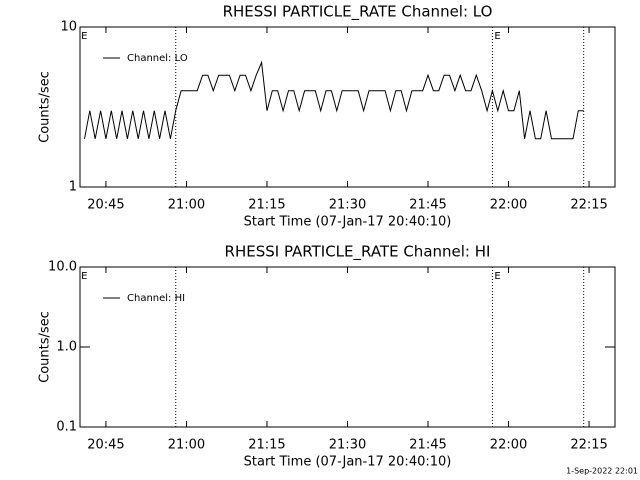  Describe the element at coordinates (602, 471) in the screenshot. I see `footer: 1-Sep-2022 22:01` at that location.